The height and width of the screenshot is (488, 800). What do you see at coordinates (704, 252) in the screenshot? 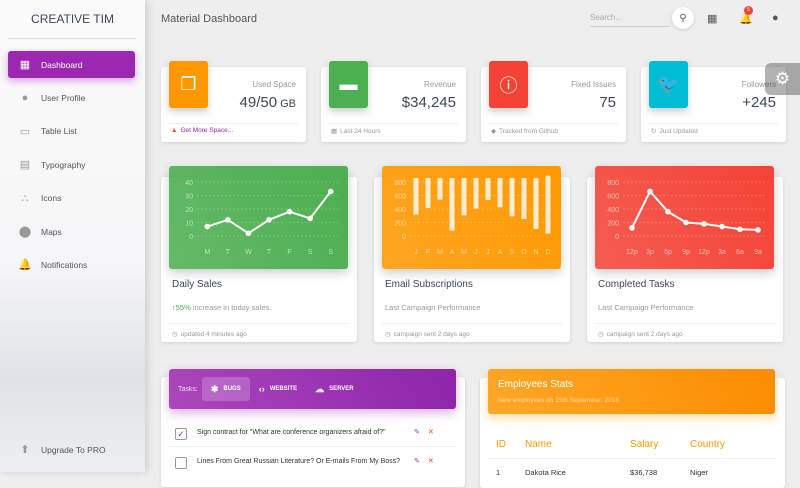
I see `x-tick-label: 12p` at bounding box center [704, 252].